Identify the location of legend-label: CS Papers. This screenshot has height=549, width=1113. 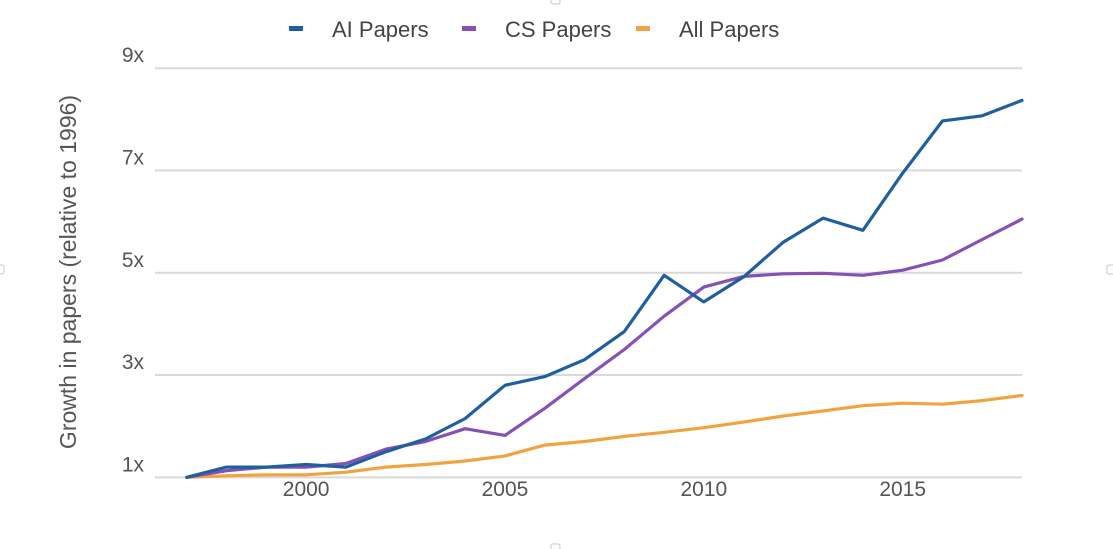
(558, 29).